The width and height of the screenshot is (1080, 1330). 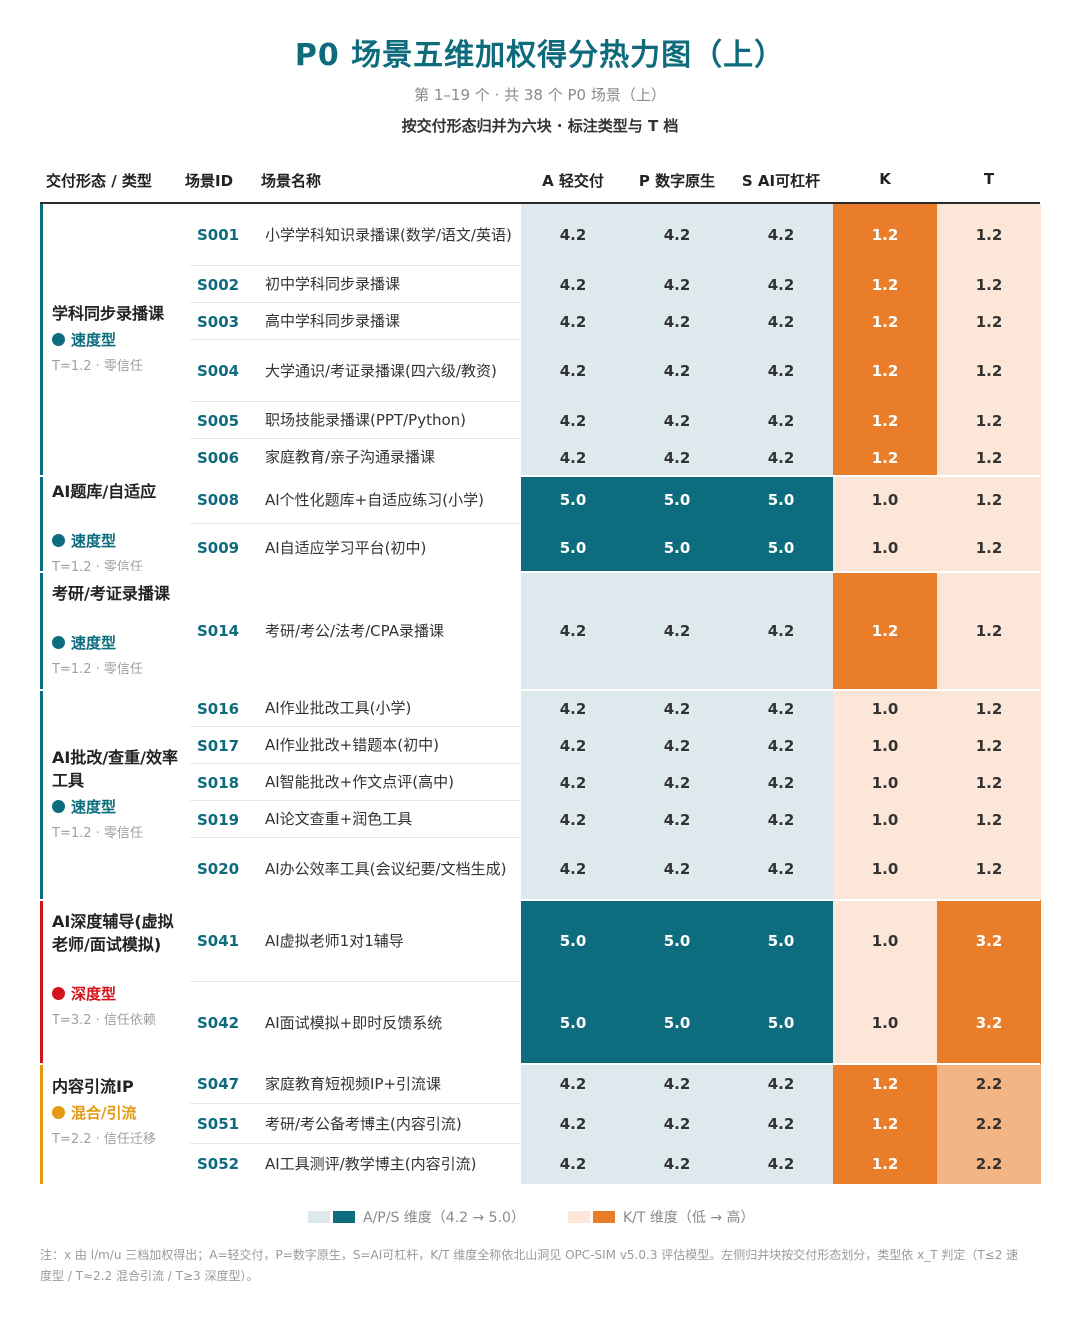 What do you see at coordinates (218, 548) in the screenshot?
I see `scenario-id: S009` at bounding box center [218, 548].